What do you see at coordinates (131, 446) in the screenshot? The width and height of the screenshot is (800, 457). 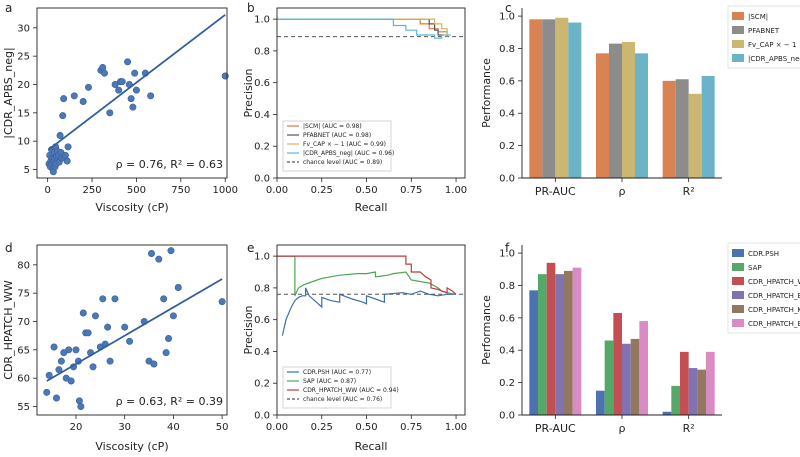 I see `x-axis-label: Viscosity (cP)` at bounding box center [131, 446].